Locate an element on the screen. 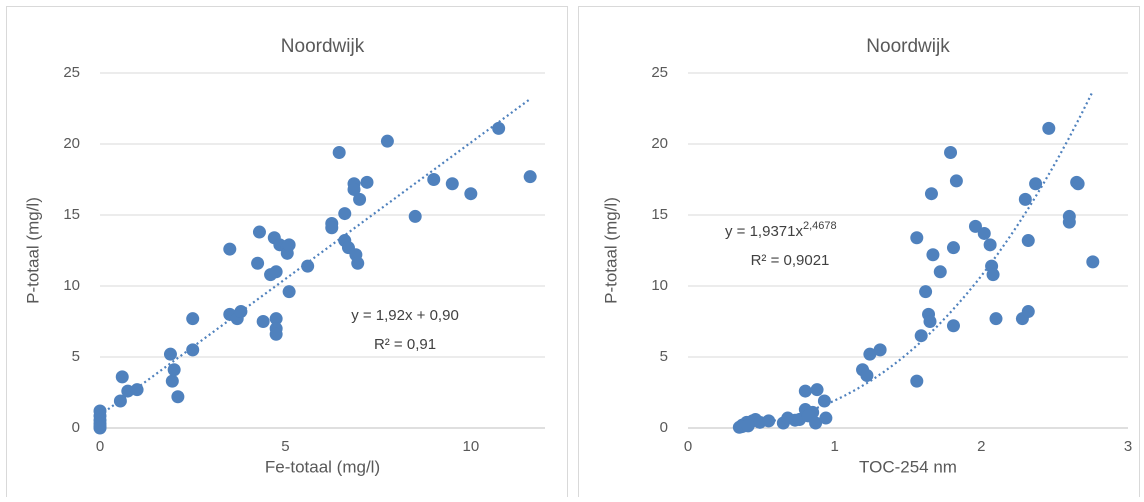 The width and height of the screenshot is (1144, 502). x-axis-title: Fe-totaal (mg/l) is located at coordinates (322, 466).